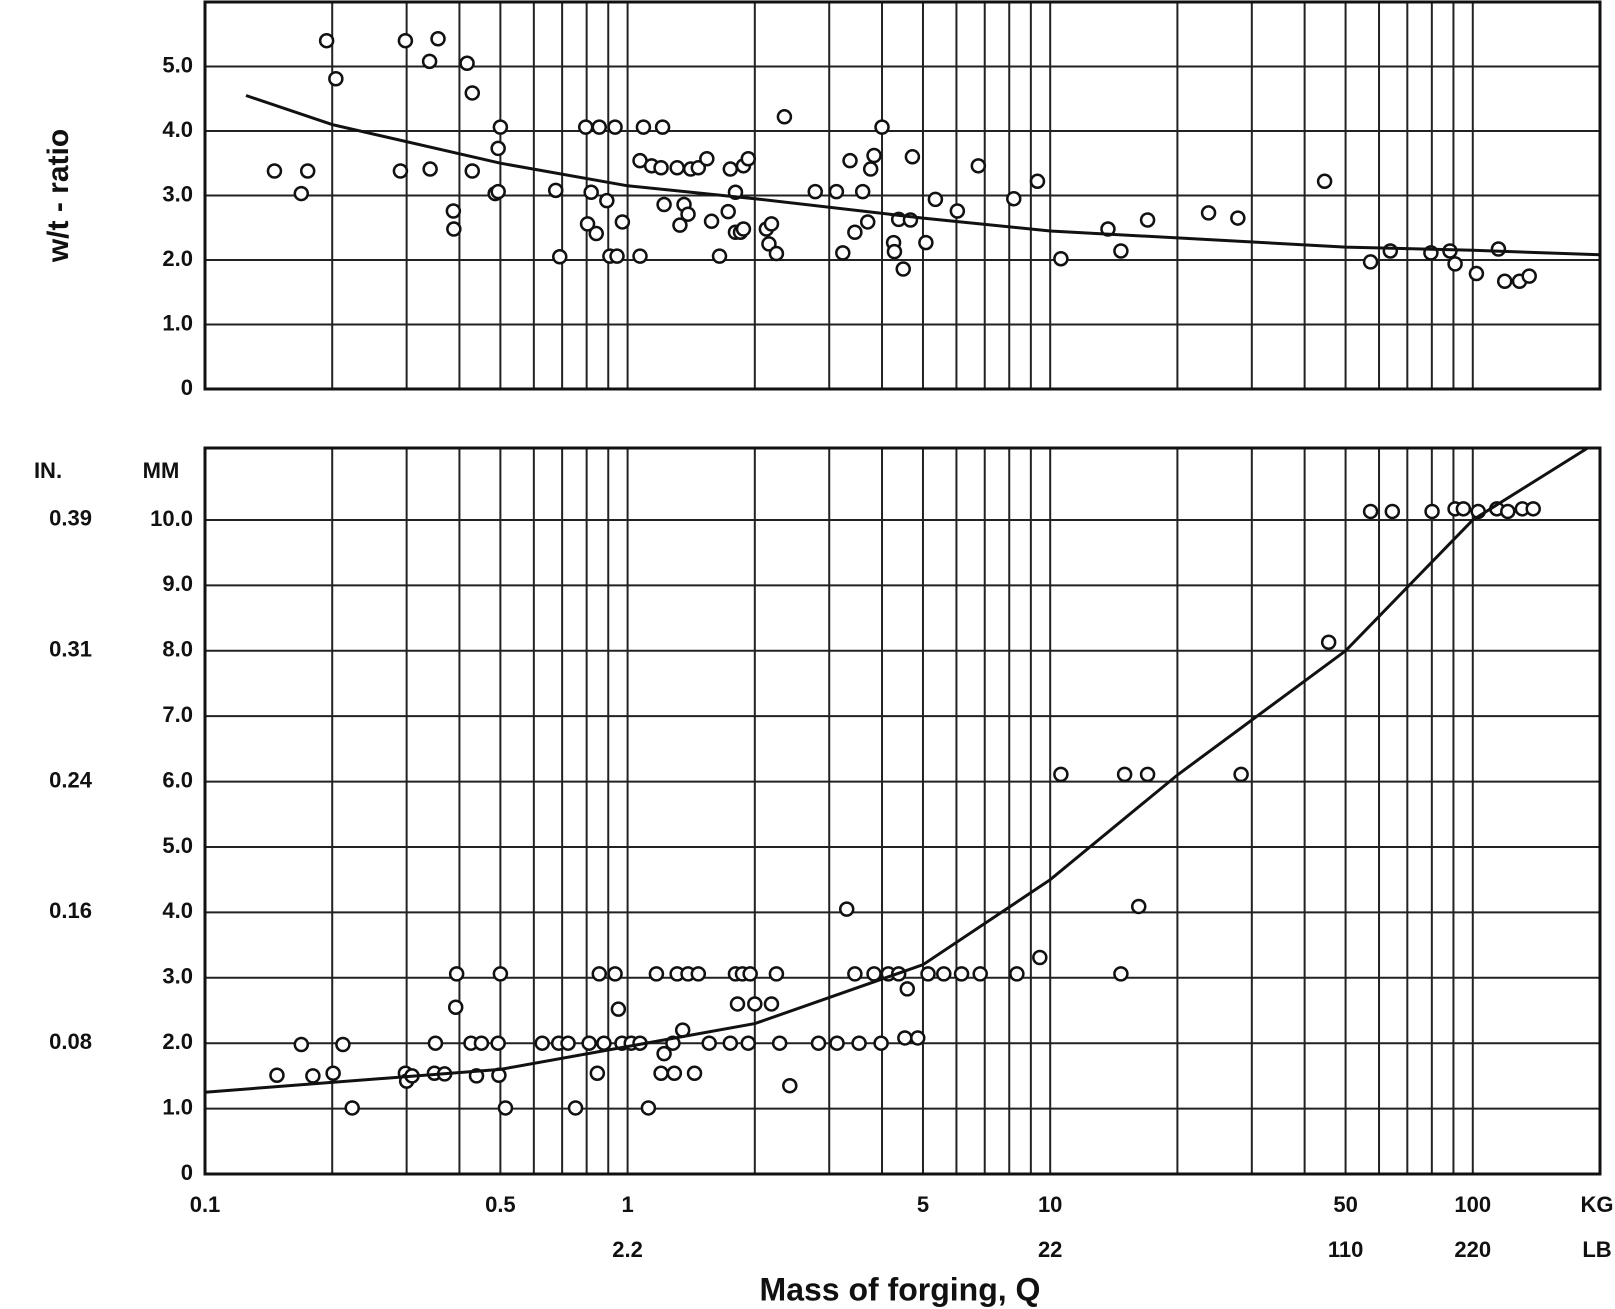  I want to click on fit-curve, so click(923, 175).